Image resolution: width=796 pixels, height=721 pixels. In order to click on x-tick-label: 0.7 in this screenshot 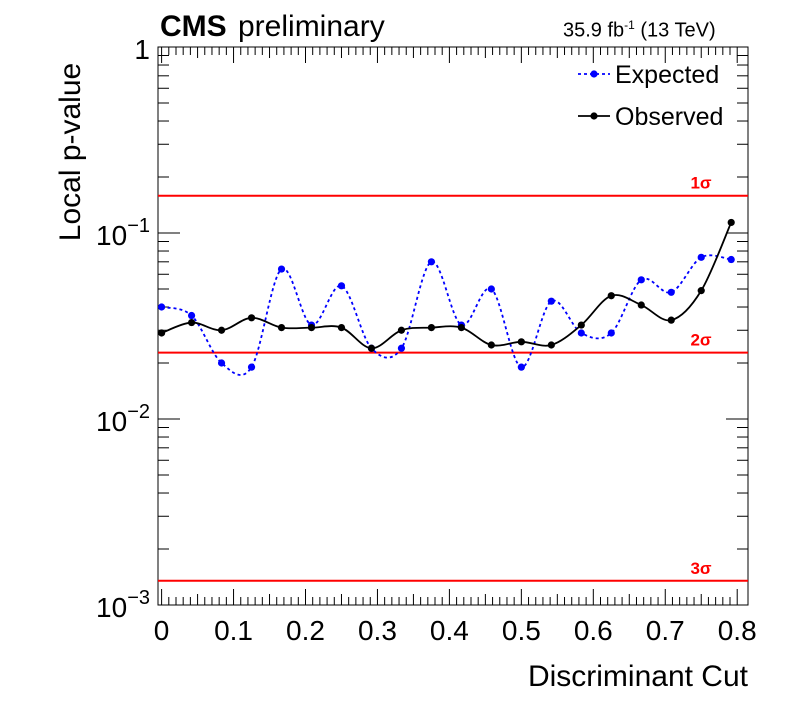, I will do `click(665, 630)`.